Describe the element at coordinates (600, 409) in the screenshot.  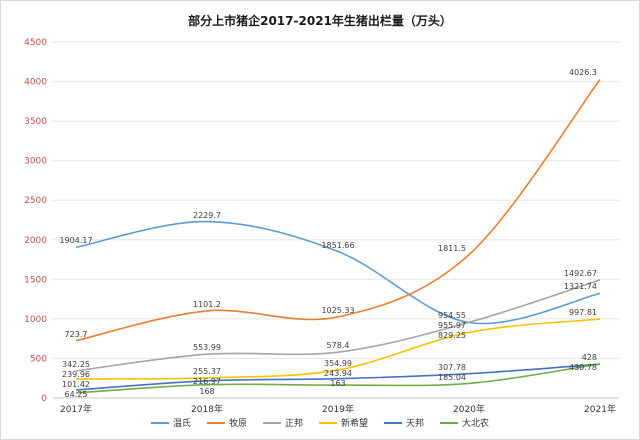
I see `x-axis-tick-label: 2021年` at that location.